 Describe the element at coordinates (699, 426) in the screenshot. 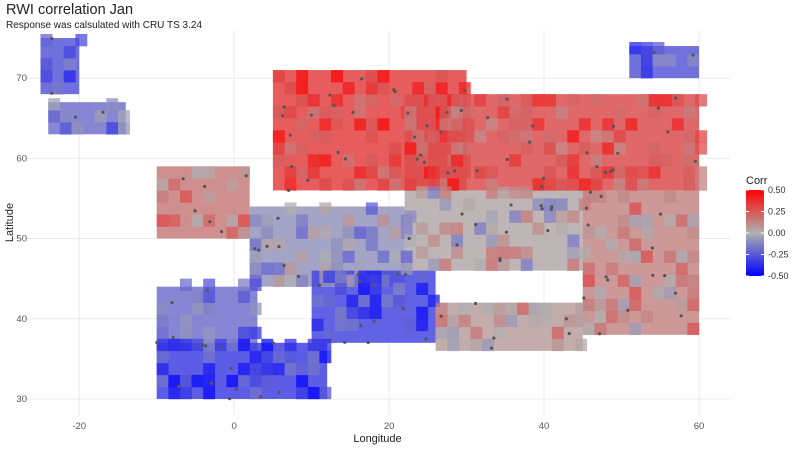

I see `x-tick-label: 60` at that location.